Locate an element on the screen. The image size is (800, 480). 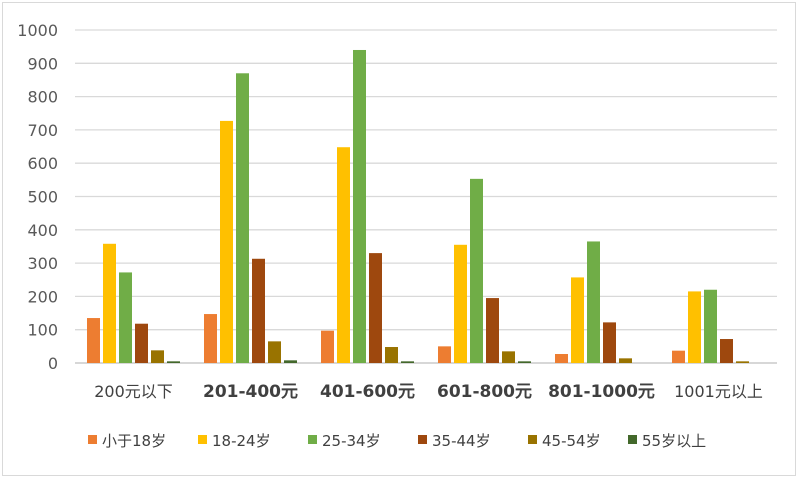
legend-label: 35-44岁 is located at coordinates (461, 441).